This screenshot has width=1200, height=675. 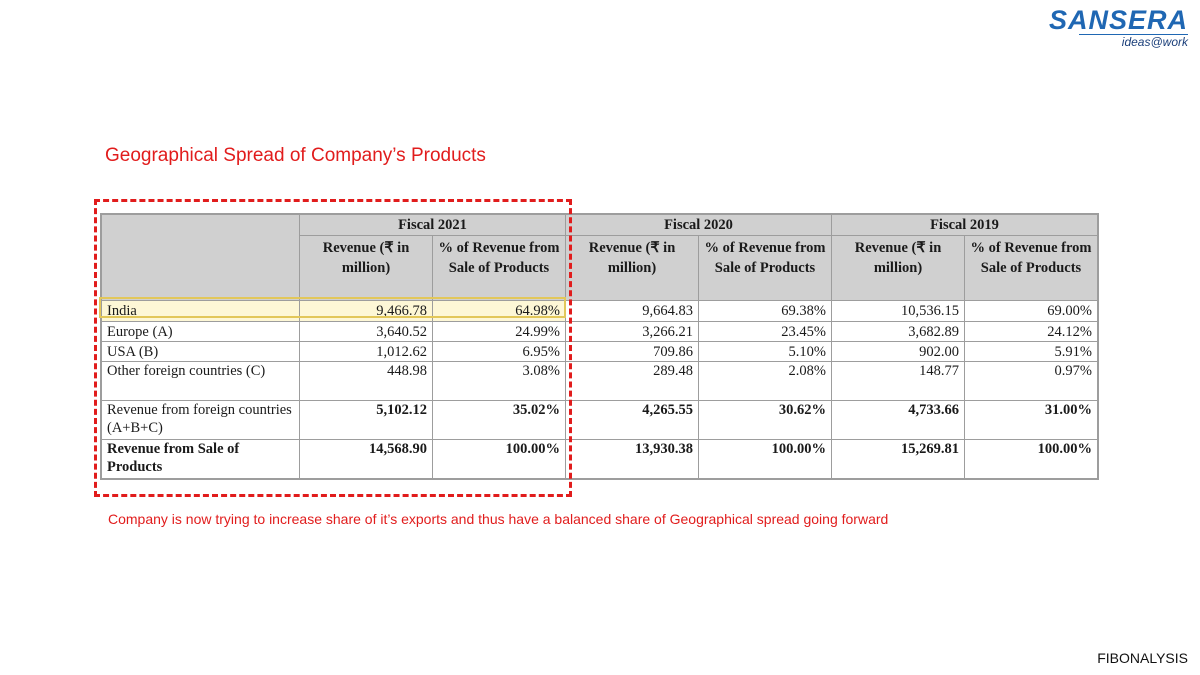 I want to click on header-corner, so click(x=200, y=257).